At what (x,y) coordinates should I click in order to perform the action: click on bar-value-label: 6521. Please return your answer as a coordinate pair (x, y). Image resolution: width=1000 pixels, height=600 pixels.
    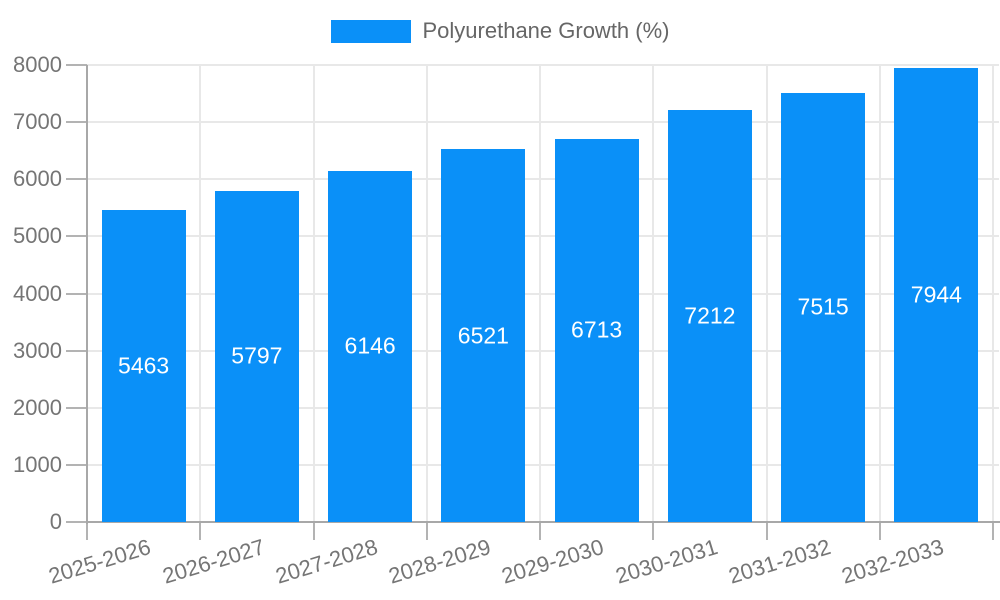
    Looking at the image, I should click on (483, 335).